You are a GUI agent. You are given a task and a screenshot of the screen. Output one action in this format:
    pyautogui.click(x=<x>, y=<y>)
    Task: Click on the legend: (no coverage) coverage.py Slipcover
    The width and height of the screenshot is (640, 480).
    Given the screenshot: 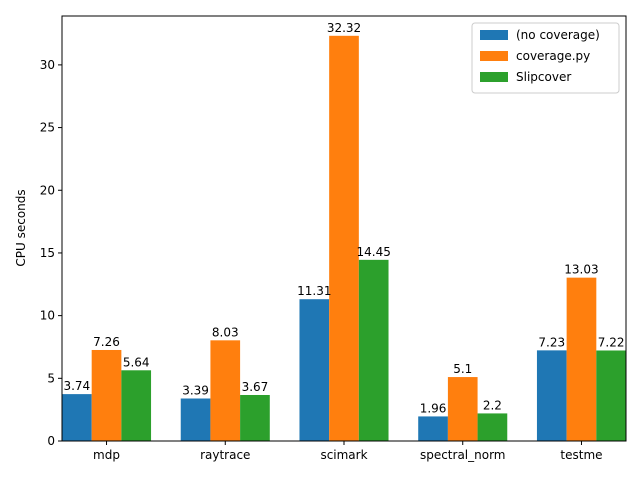 What is the action you would take?
    pyautogui.click(x=545, y=58)
    